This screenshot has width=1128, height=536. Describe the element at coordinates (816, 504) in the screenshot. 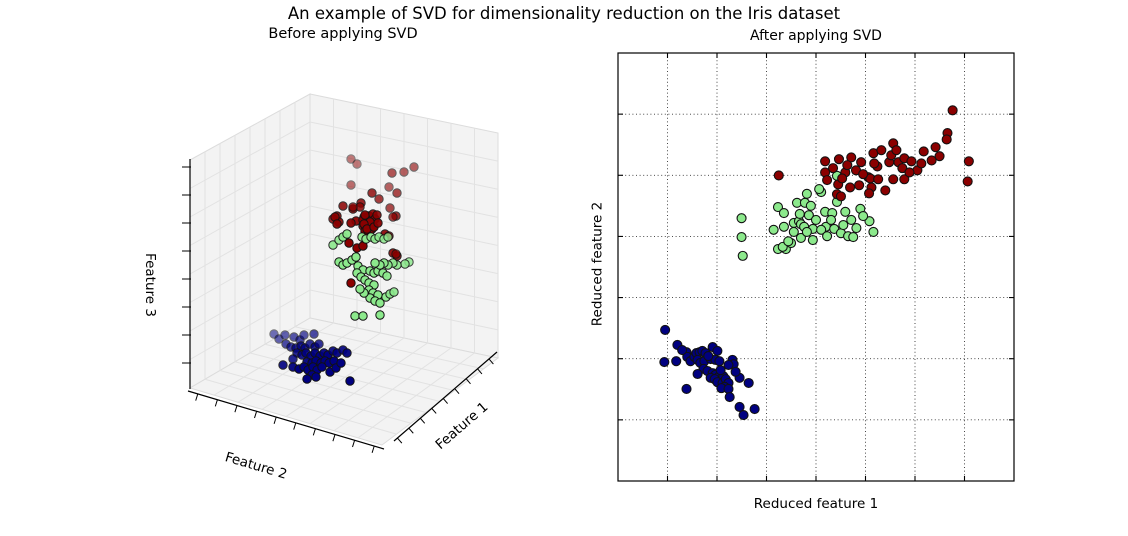

I see `axis-label-reduced-feature1: Reduced feature 1` at that location.